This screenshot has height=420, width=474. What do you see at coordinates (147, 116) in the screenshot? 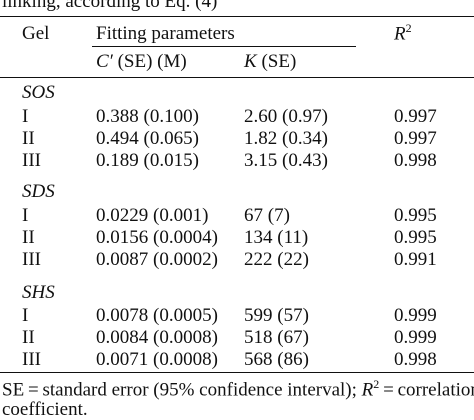
I see `table-cell-c: 0.388 (0.100)` at bounding box center [147, 116].